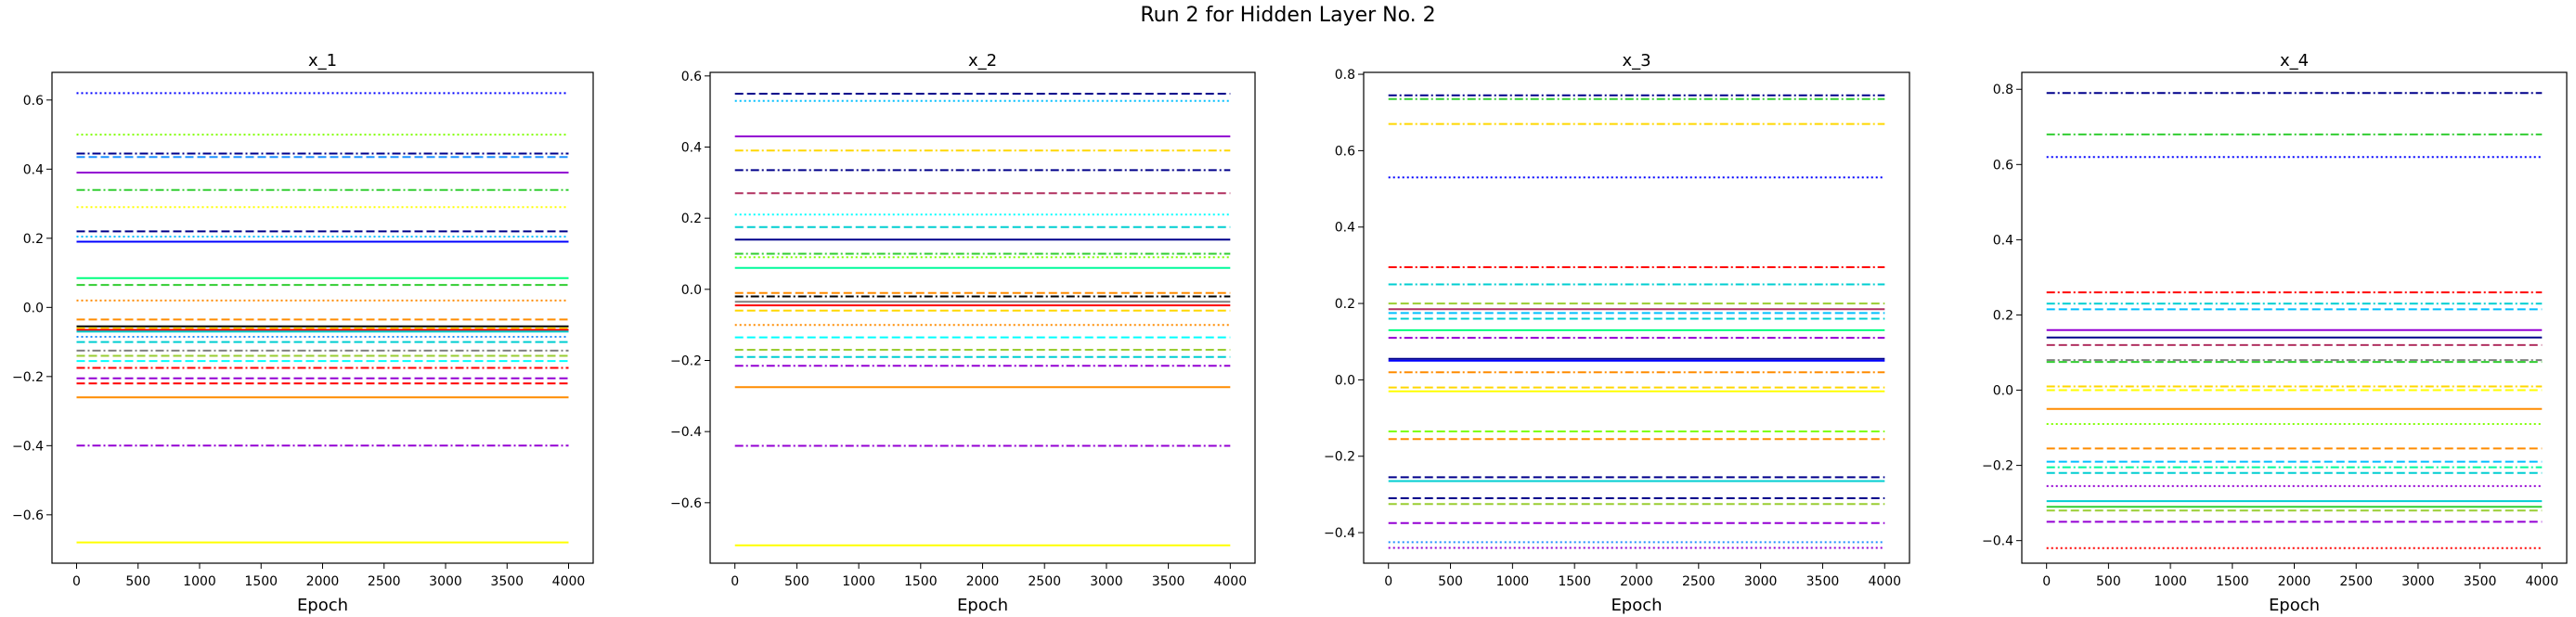  I want to click on figure-title: Run 2 for Hidden Layer No. 2, so click(1288, 15).